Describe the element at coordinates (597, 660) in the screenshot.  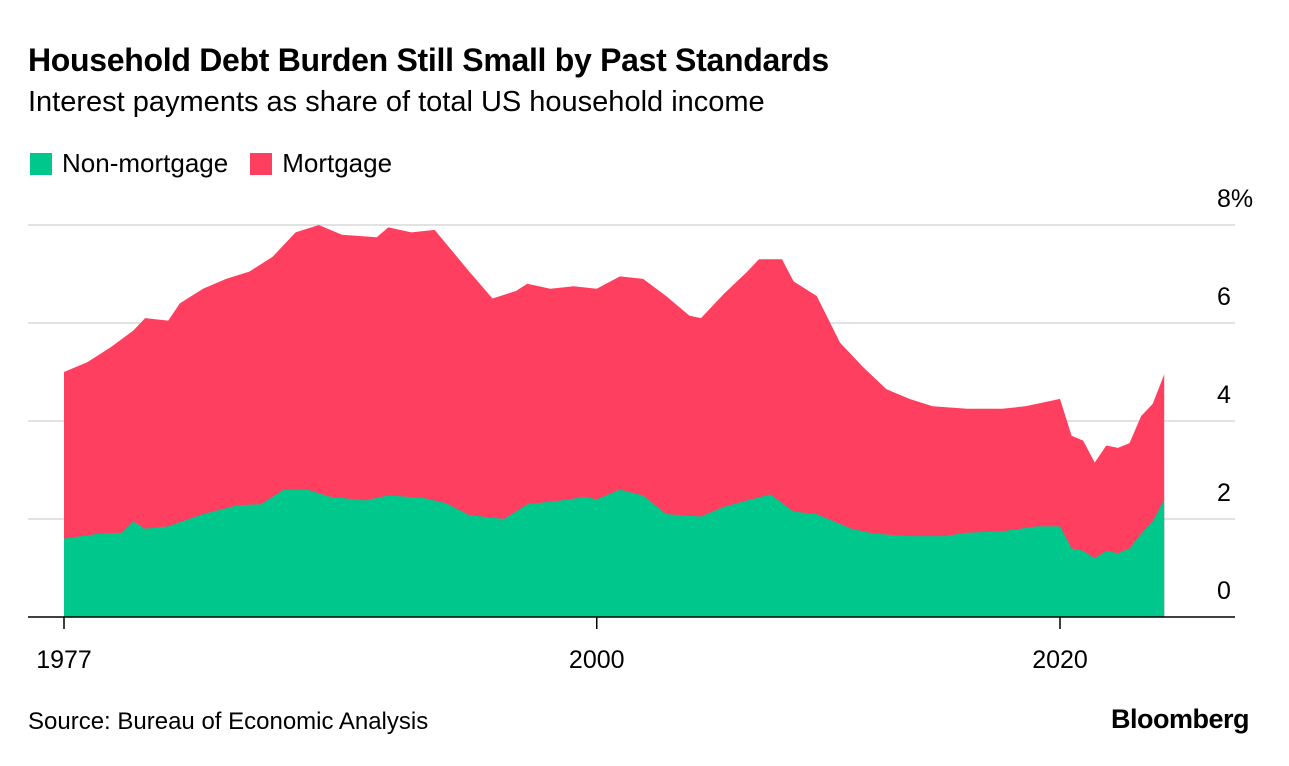
I see `x-tick-label-2000: 2000` at that location.